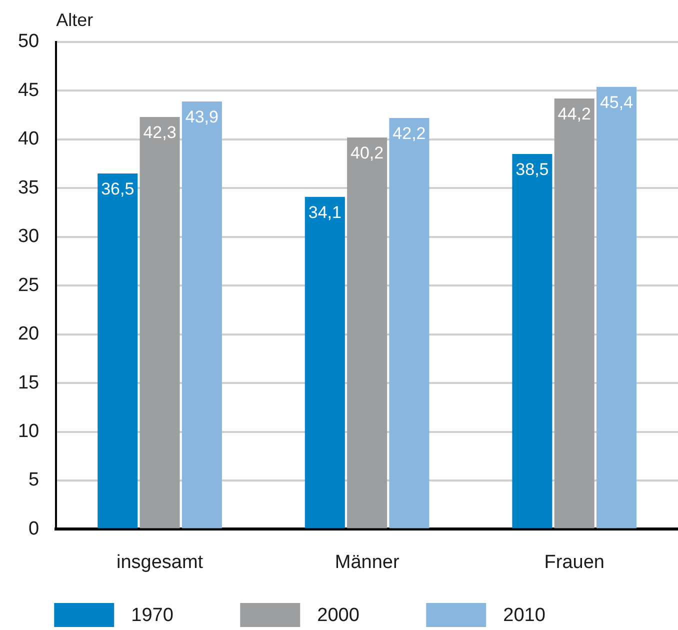 This screenshot has width=678, height=630. What do you see at coordinates (75, 20) in the screenshot?
I see `y-axis-title: Alter` at bounding box center [75, 20].